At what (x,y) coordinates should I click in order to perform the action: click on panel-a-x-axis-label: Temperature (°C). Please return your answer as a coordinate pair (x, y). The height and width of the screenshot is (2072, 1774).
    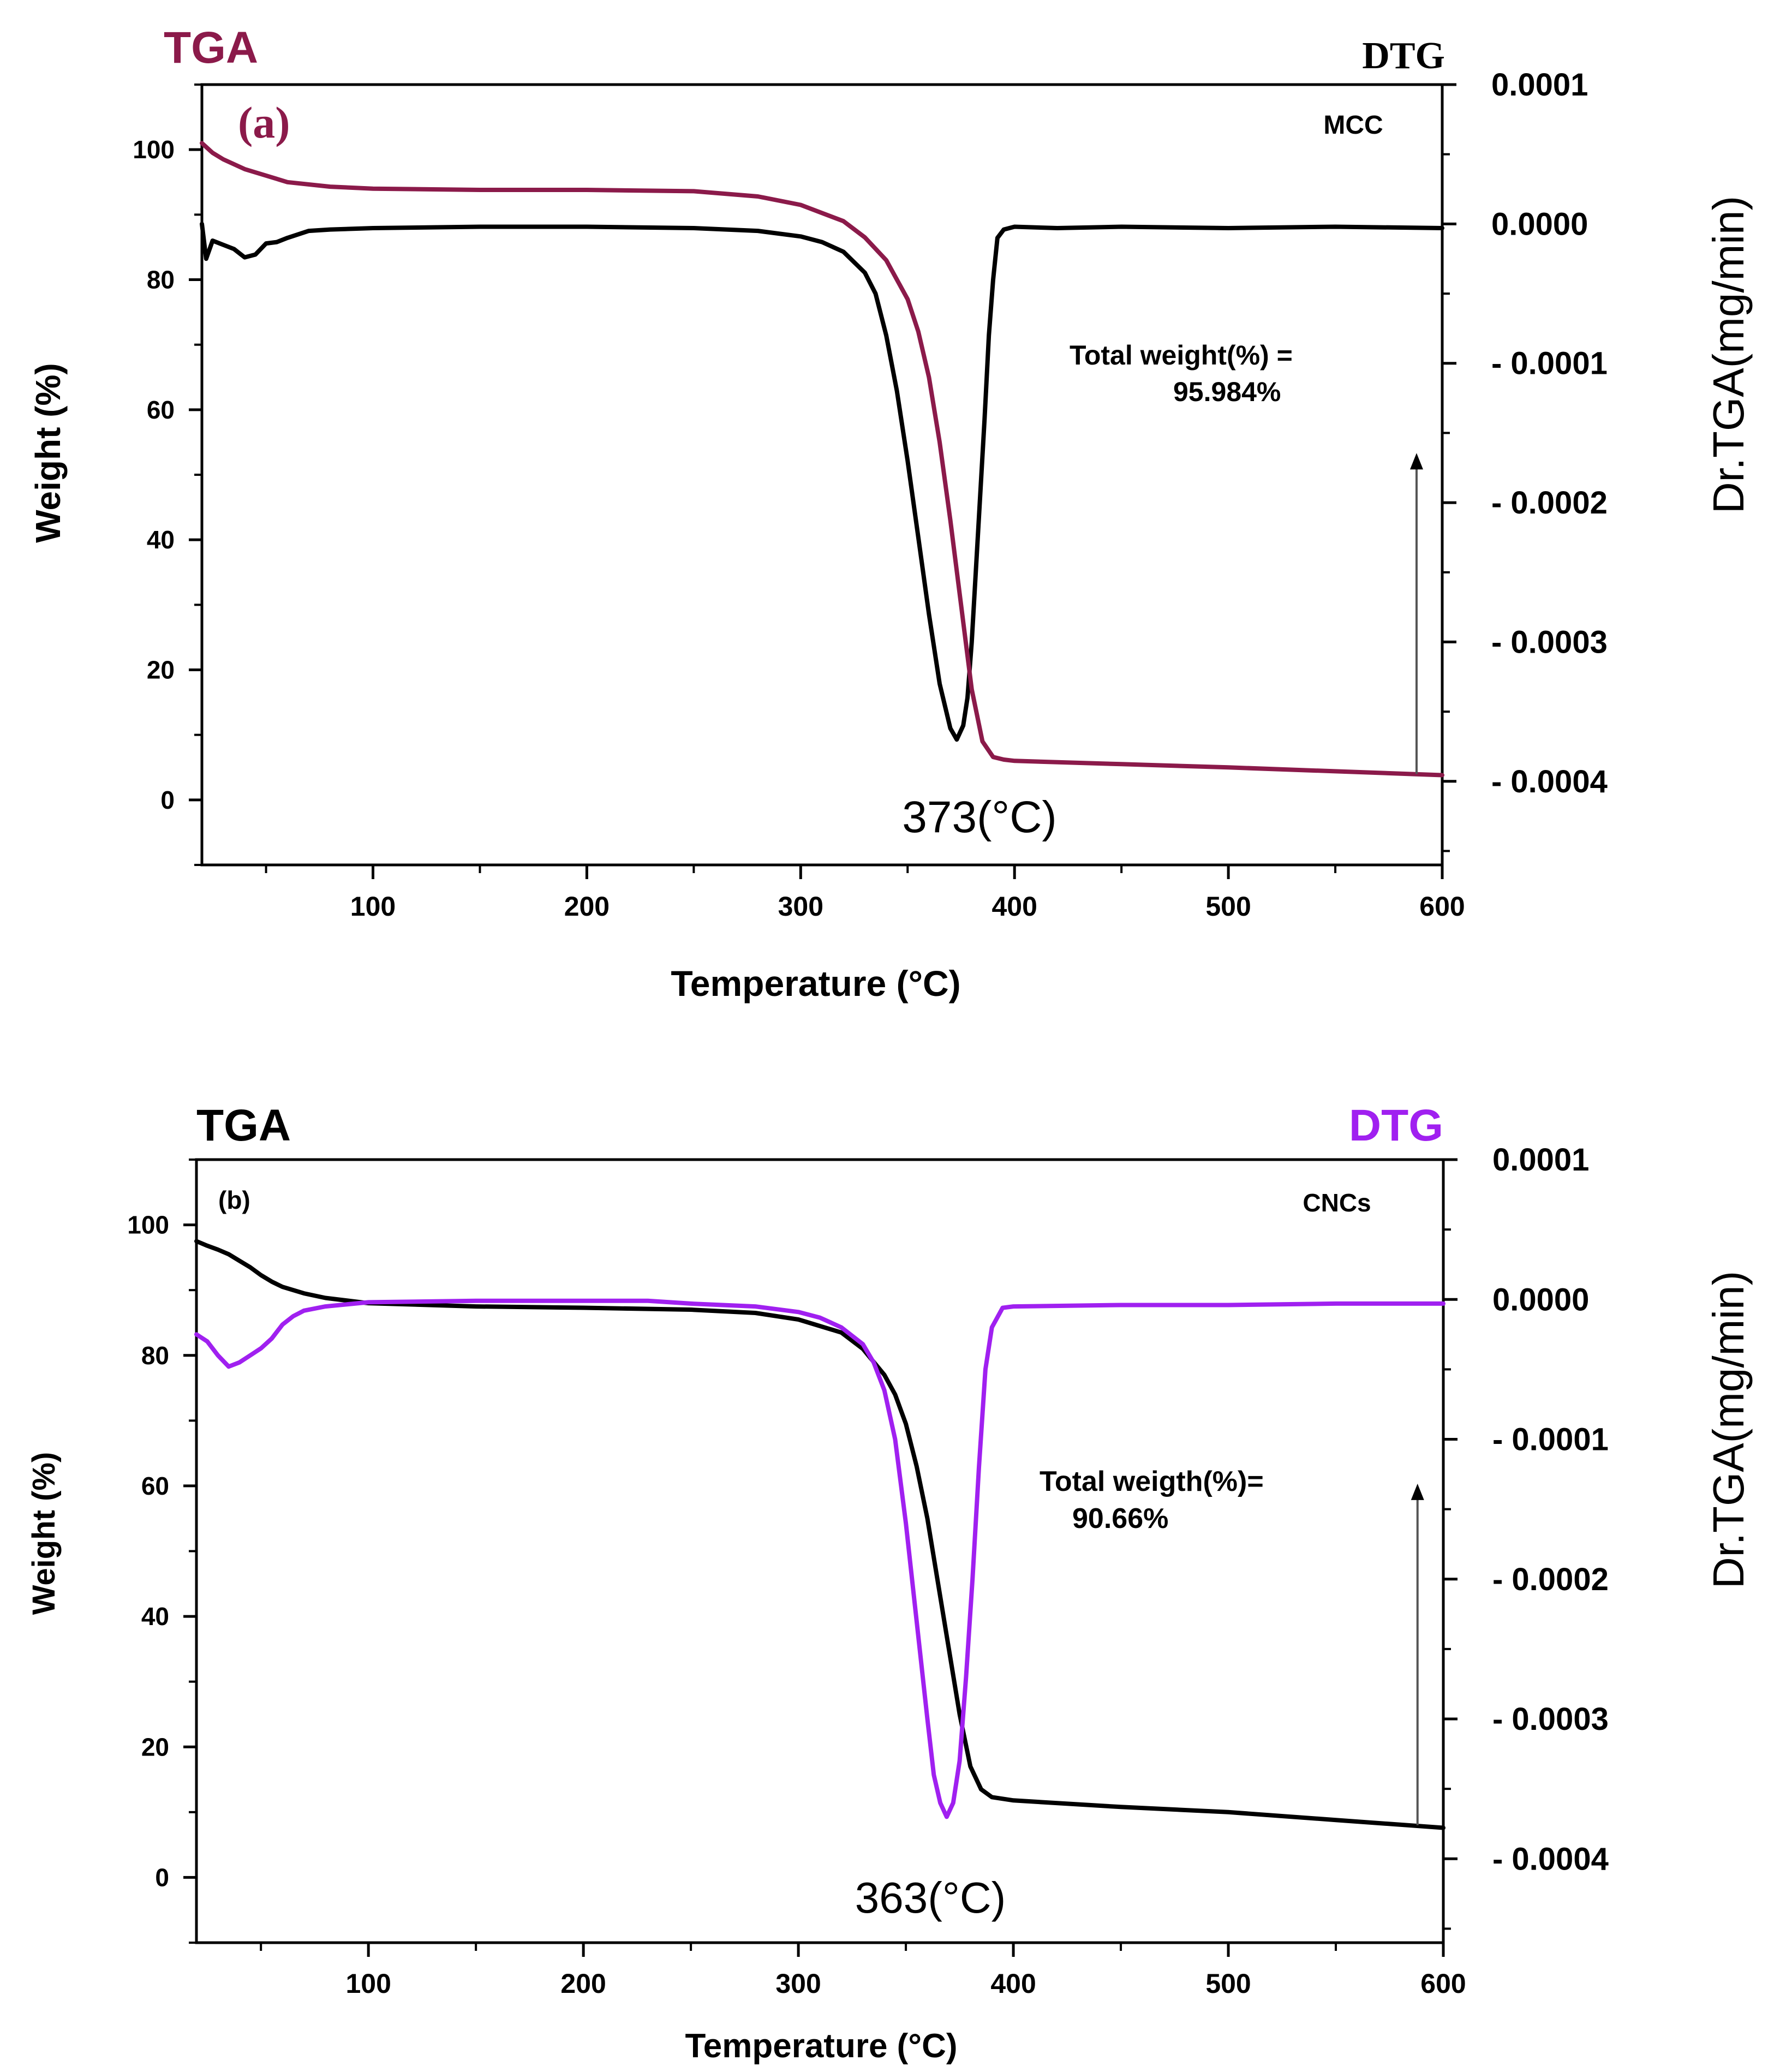
    Looking at the image, I should click on (815, 984).